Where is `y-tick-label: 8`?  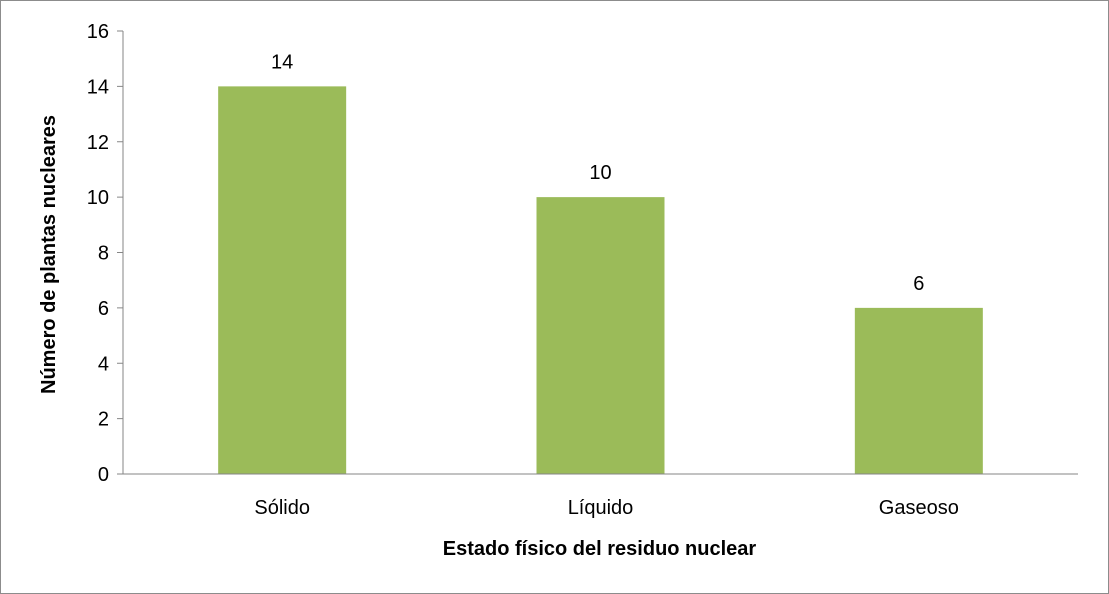 y-tick-label: 8 is located at coordinates (103, 254).